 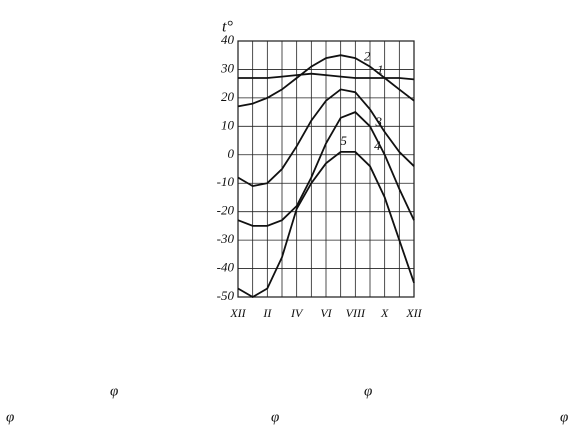 What do you see at coordinates (367, 56) in the screenshot?
I see `series-label: 2` at bounding box center [367, 56].